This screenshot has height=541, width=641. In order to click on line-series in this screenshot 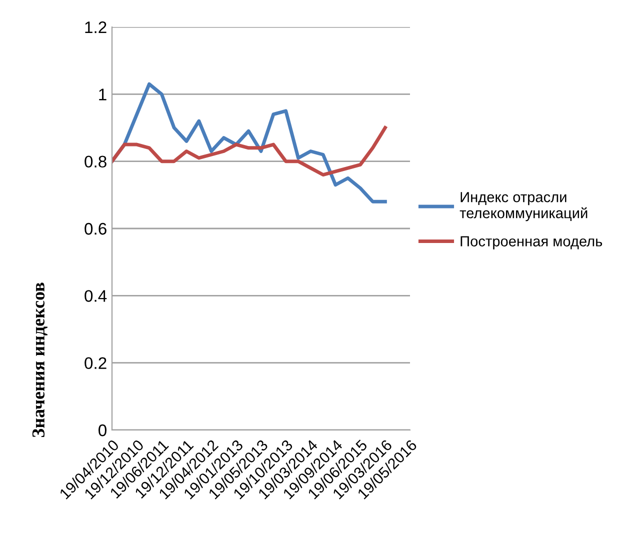, I will do `click(249, 151)`.